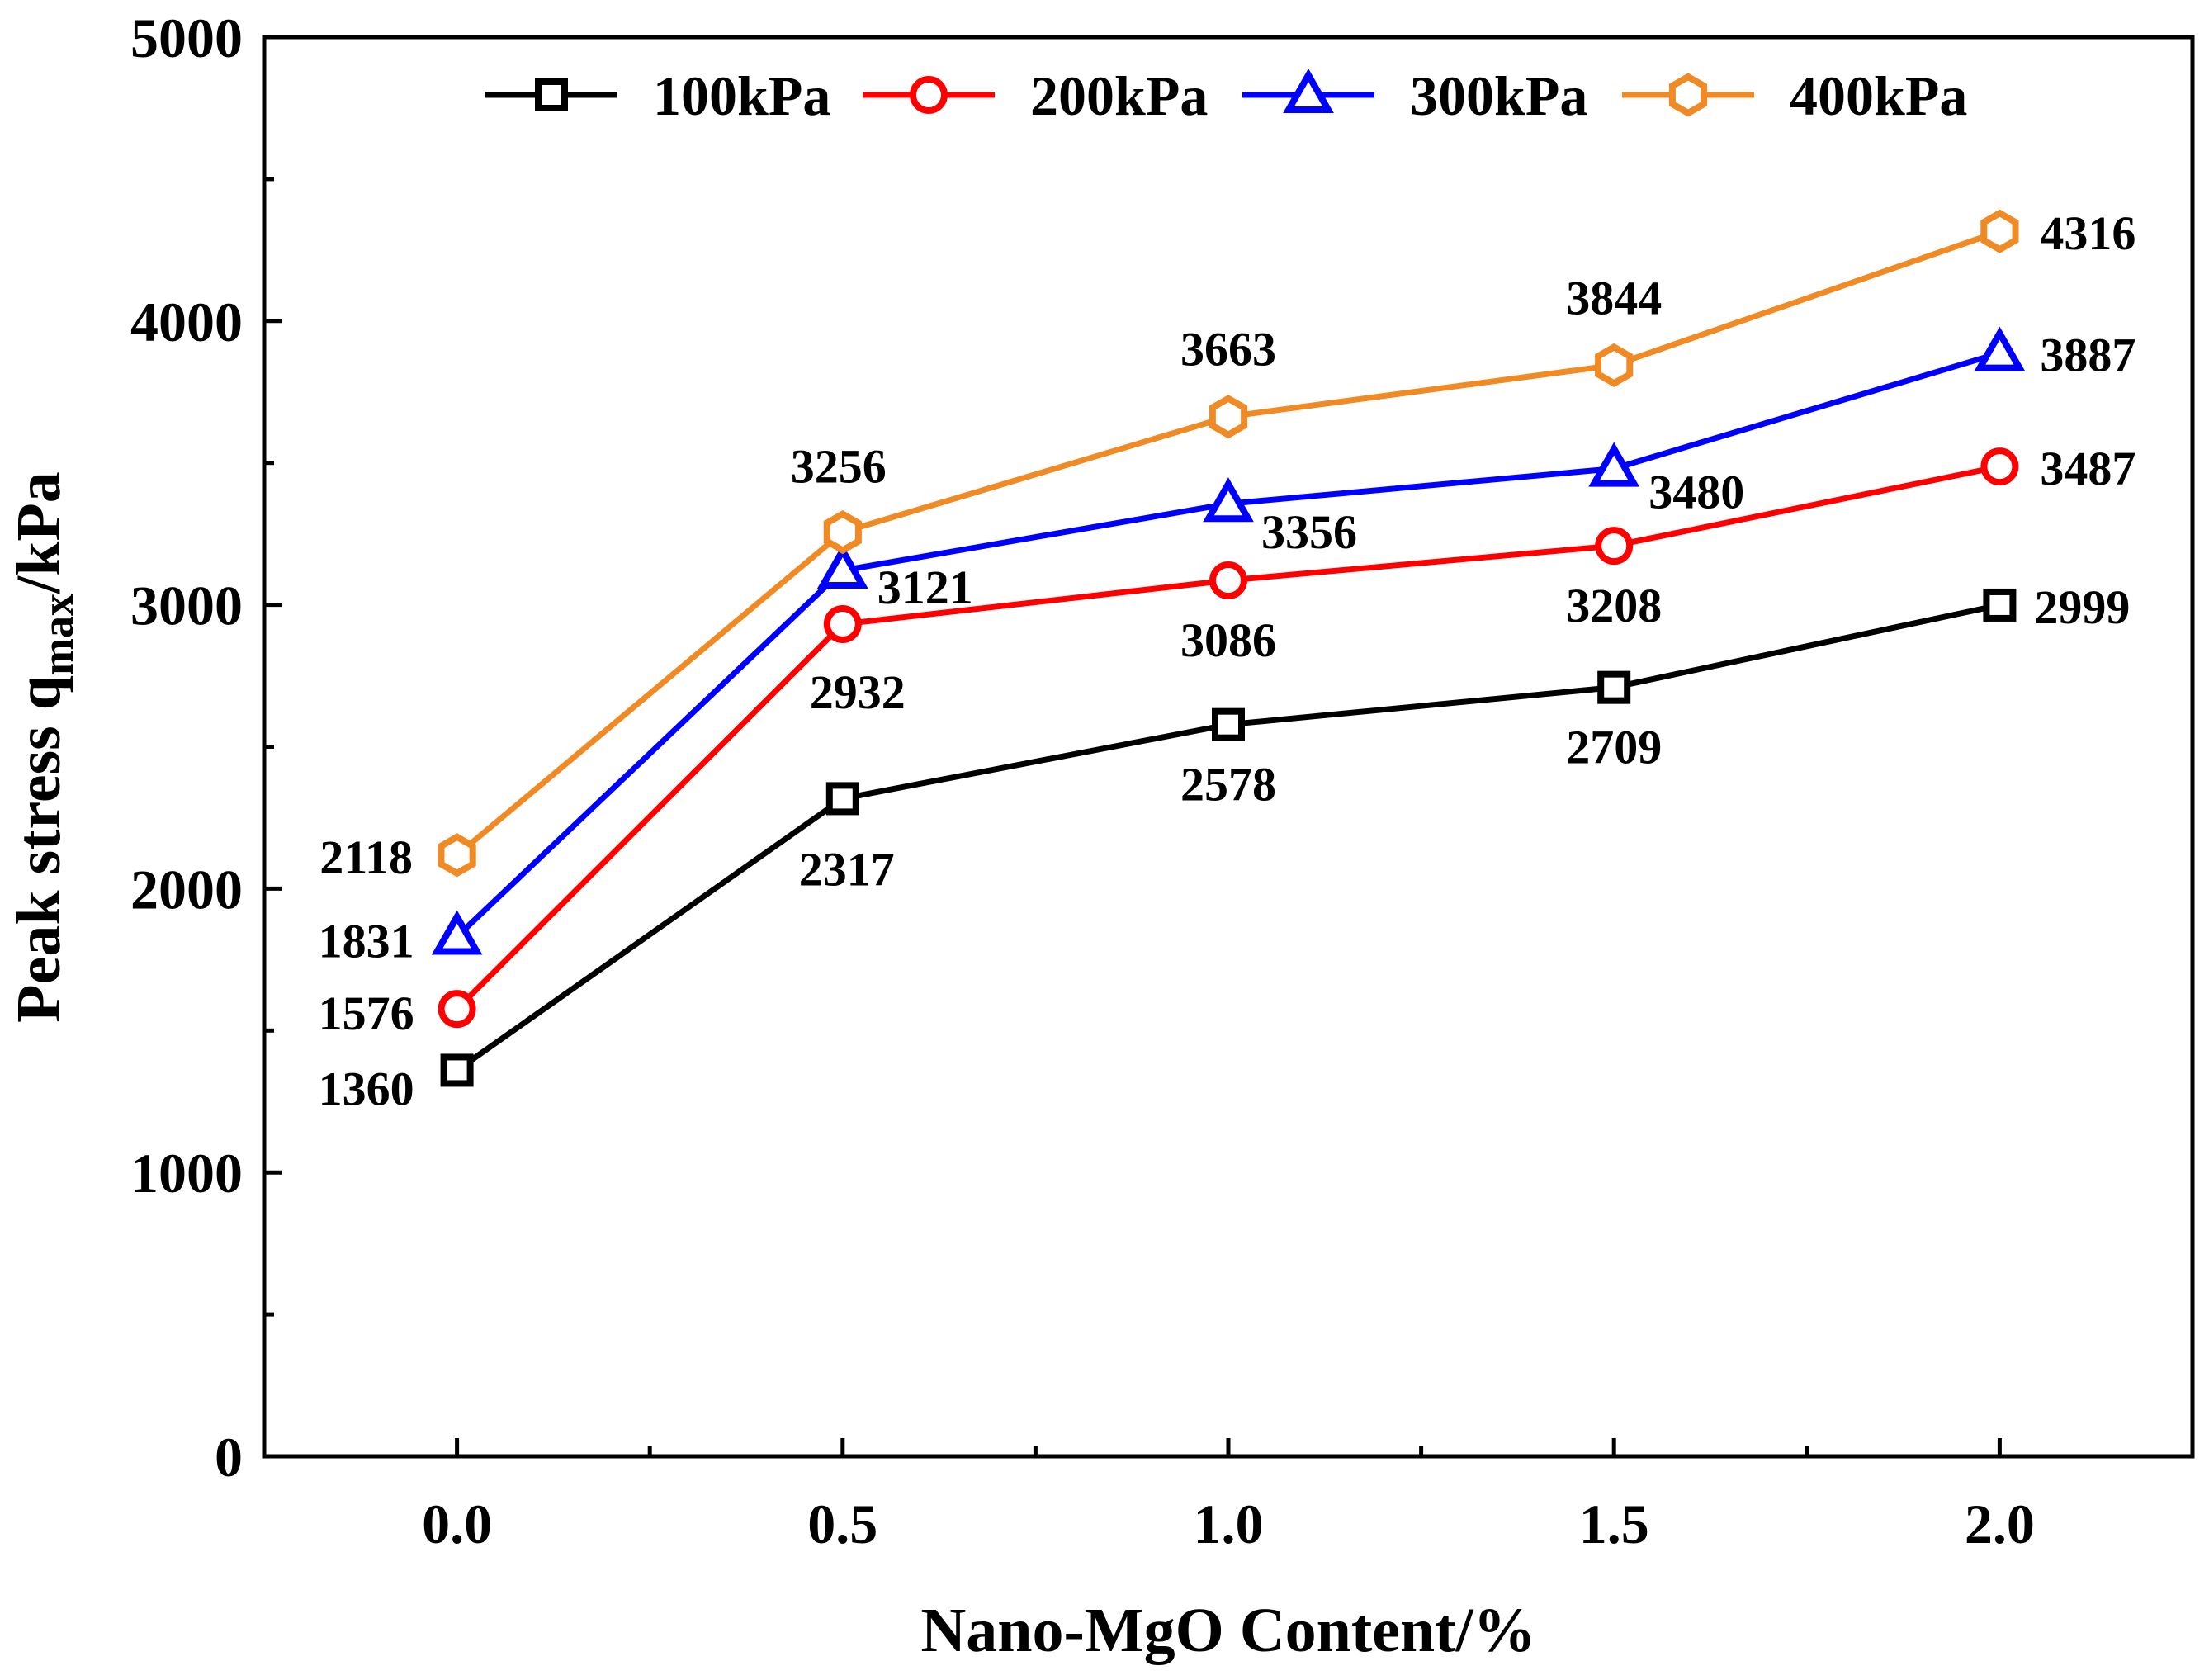 The image size is (2209, 1680). I want to click on legend-label: 200kPa, so click(1119, 95).